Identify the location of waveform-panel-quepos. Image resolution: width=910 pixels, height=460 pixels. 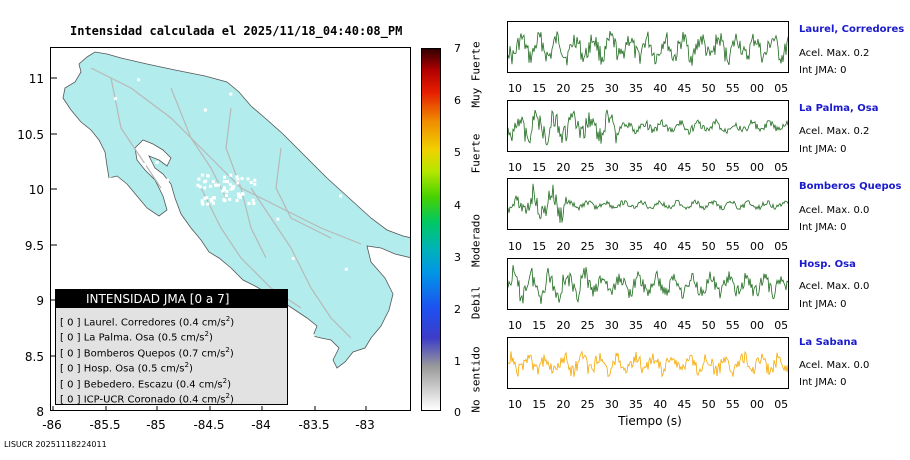
(648, 204).